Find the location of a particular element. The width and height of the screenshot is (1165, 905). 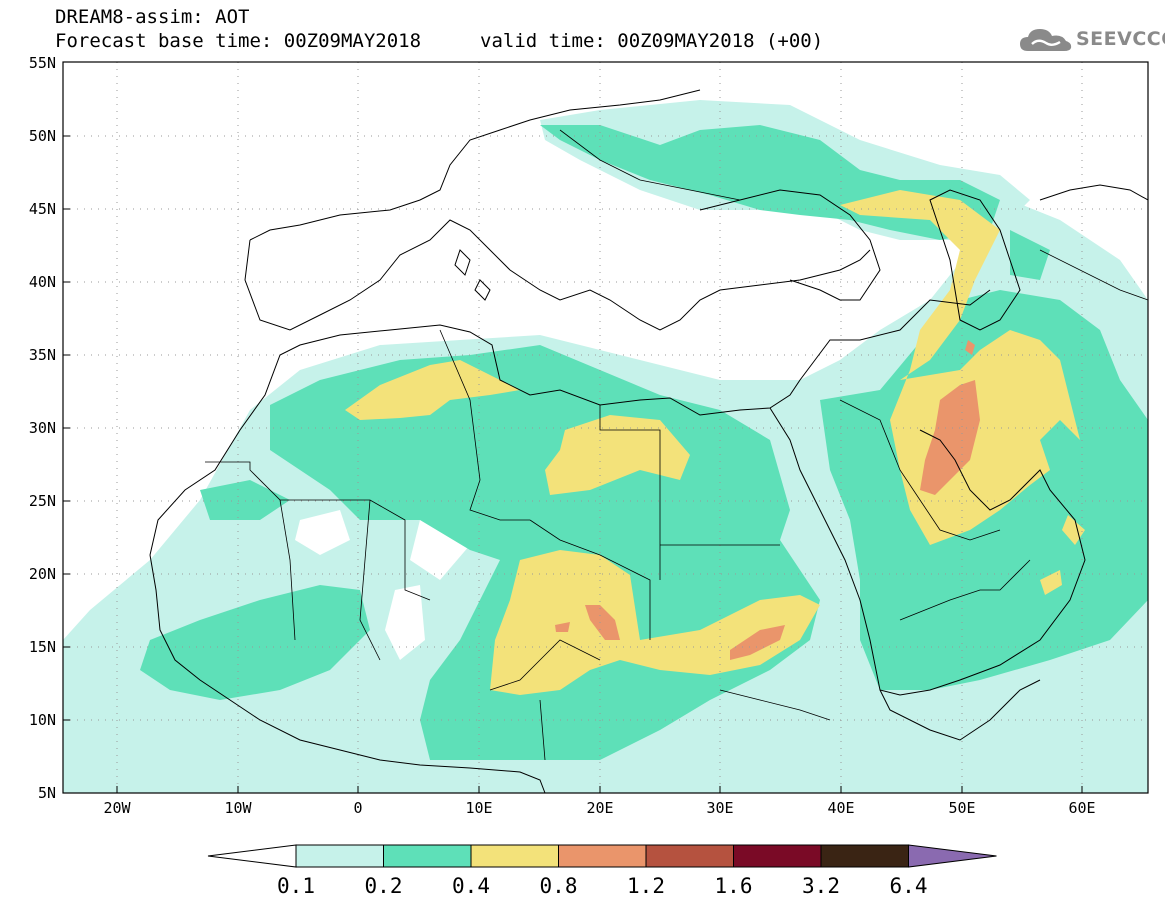

lon-label: 30E is located at coordinates (719, 808).